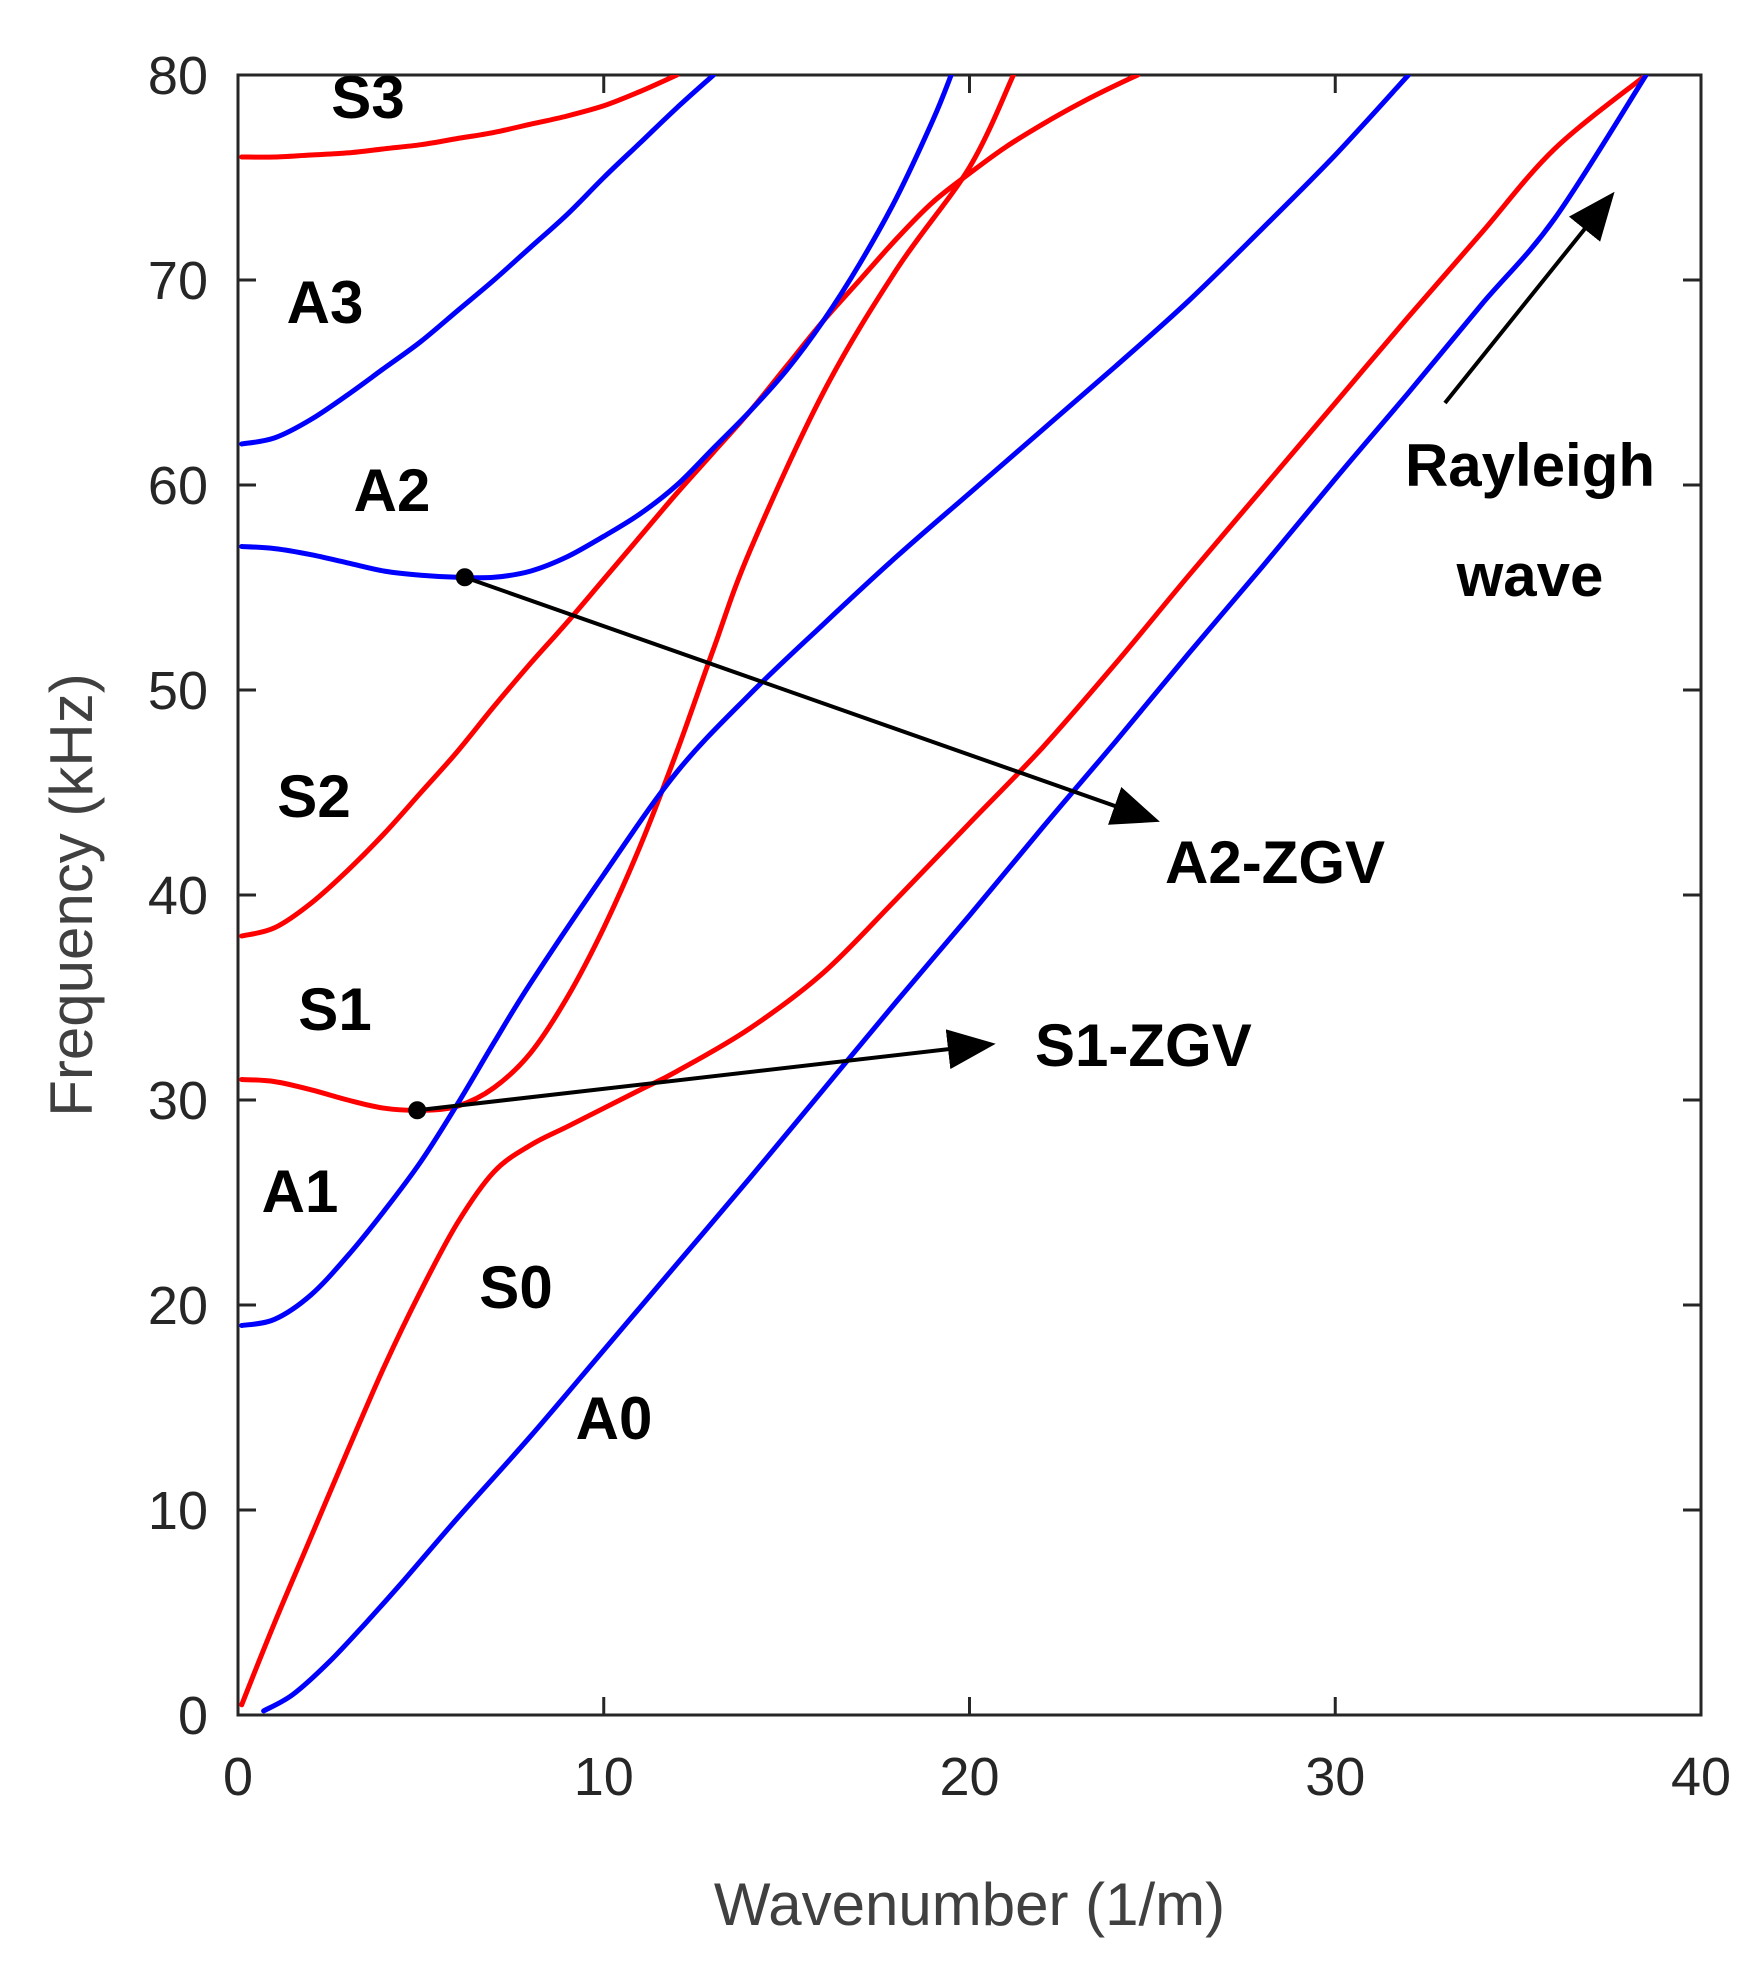 Image resolution: width=1747 pixels, height=1968 pixels. I want to click on y-tick-label: 20, so click(178, 1306).